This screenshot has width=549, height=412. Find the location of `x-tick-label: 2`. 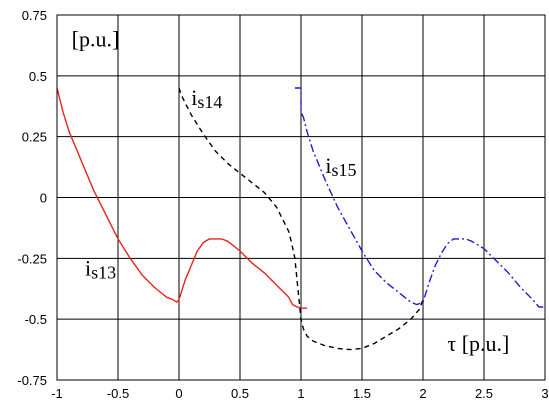

x-tick-label: 2 is located at coordinates (422, 393).